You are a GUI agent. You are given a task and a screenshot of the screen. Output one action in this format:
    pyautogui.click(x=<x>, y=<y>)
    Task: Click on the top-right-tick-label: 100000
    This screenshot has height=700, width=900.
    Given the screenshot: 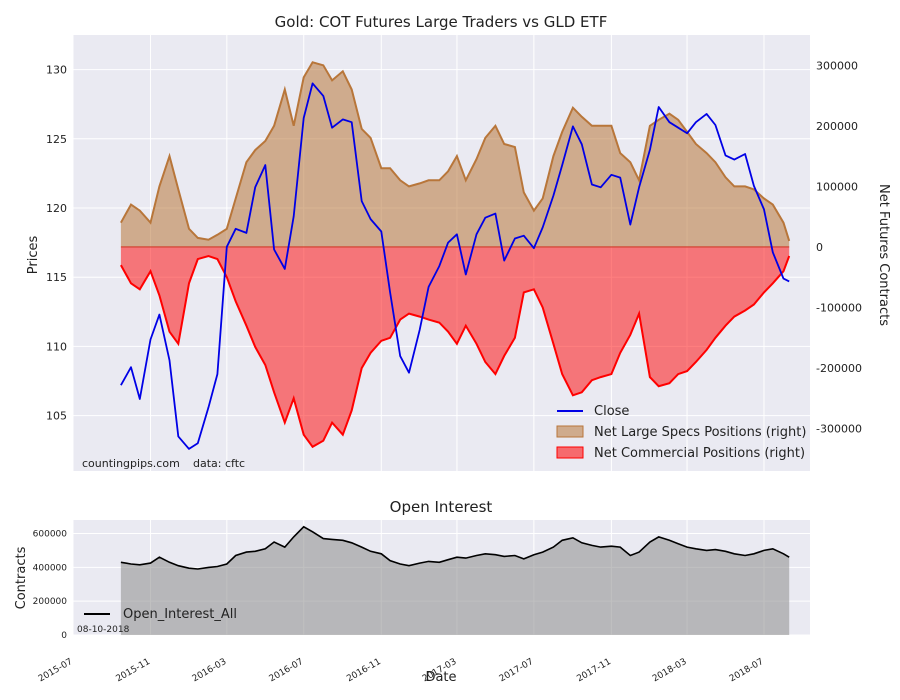 What is the action you would take?
    pyautogui.click(x=837, y=186)
    